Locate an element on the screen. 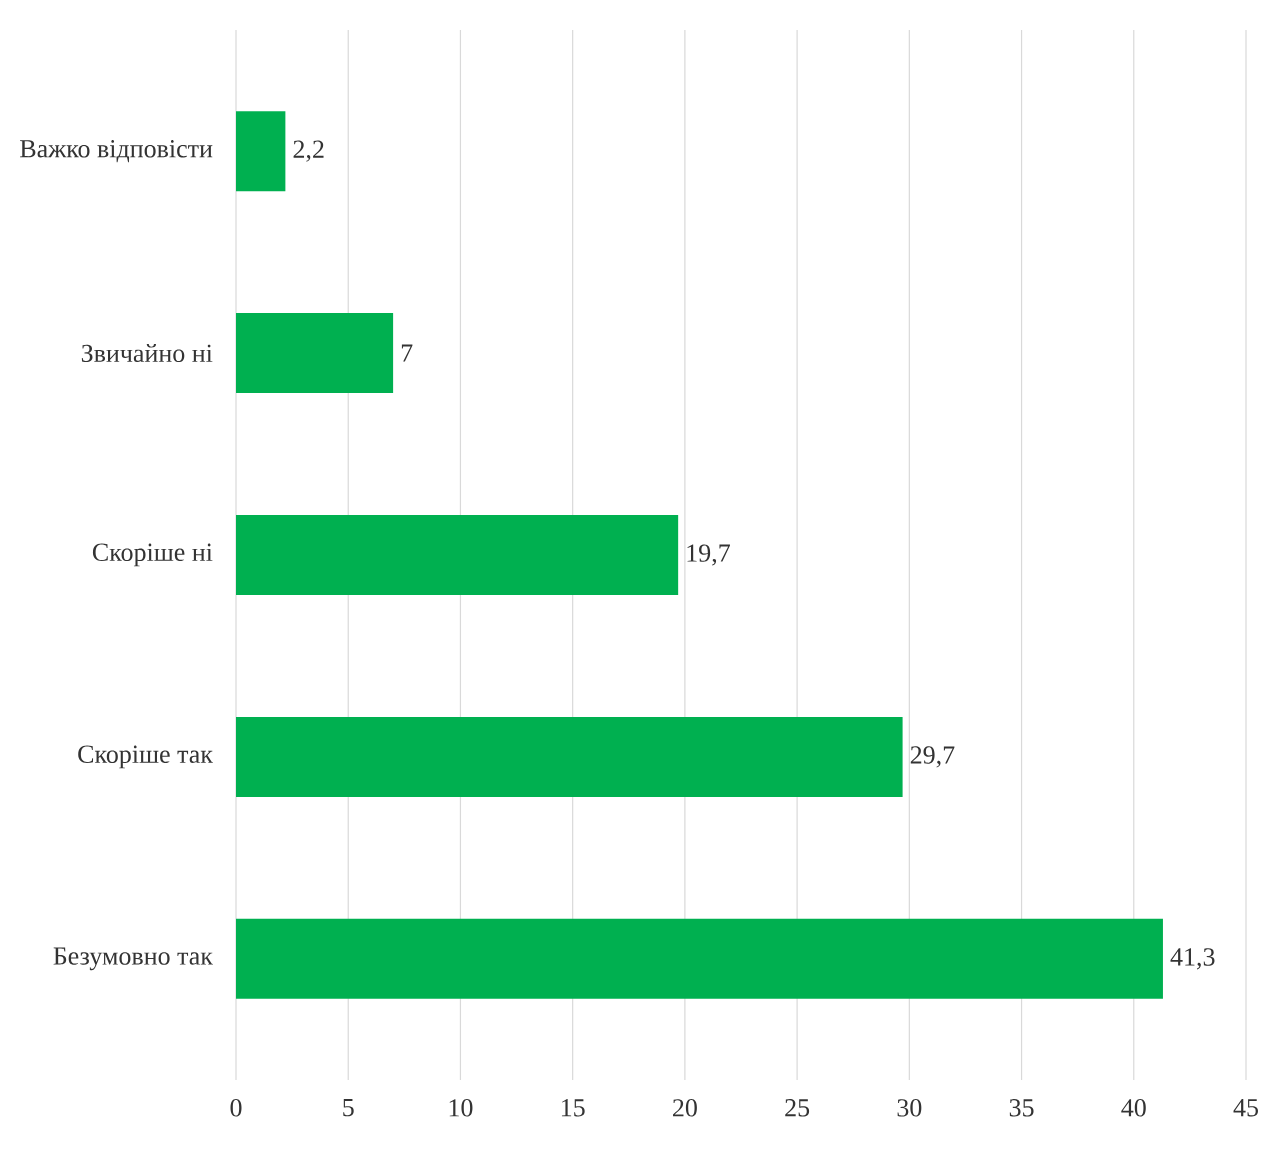  y-tick-label: Важко відповісти is located at coordinates (116, 151).